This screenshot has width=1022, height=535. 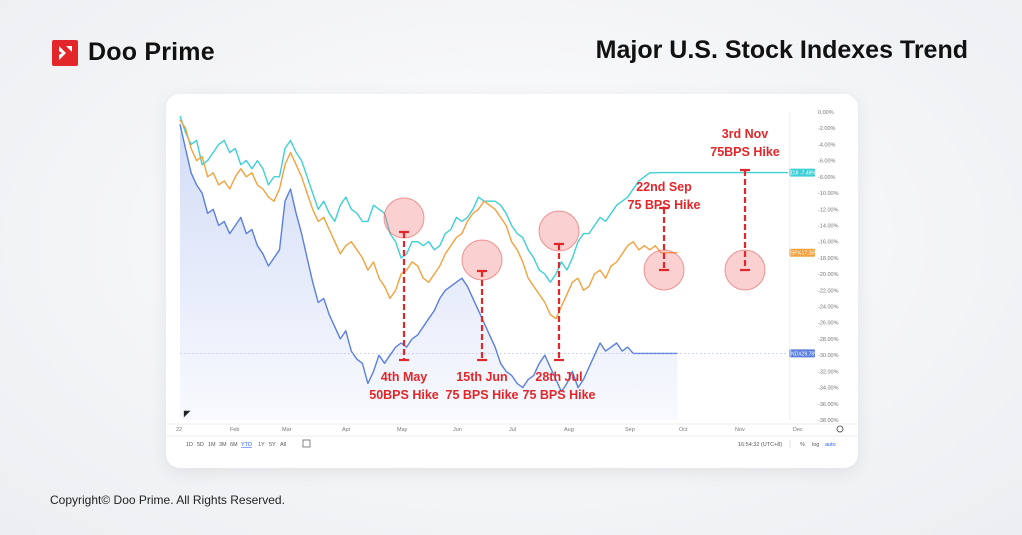 I want to click on y-tick-label: -14.00%, so click(x=828, y=226).